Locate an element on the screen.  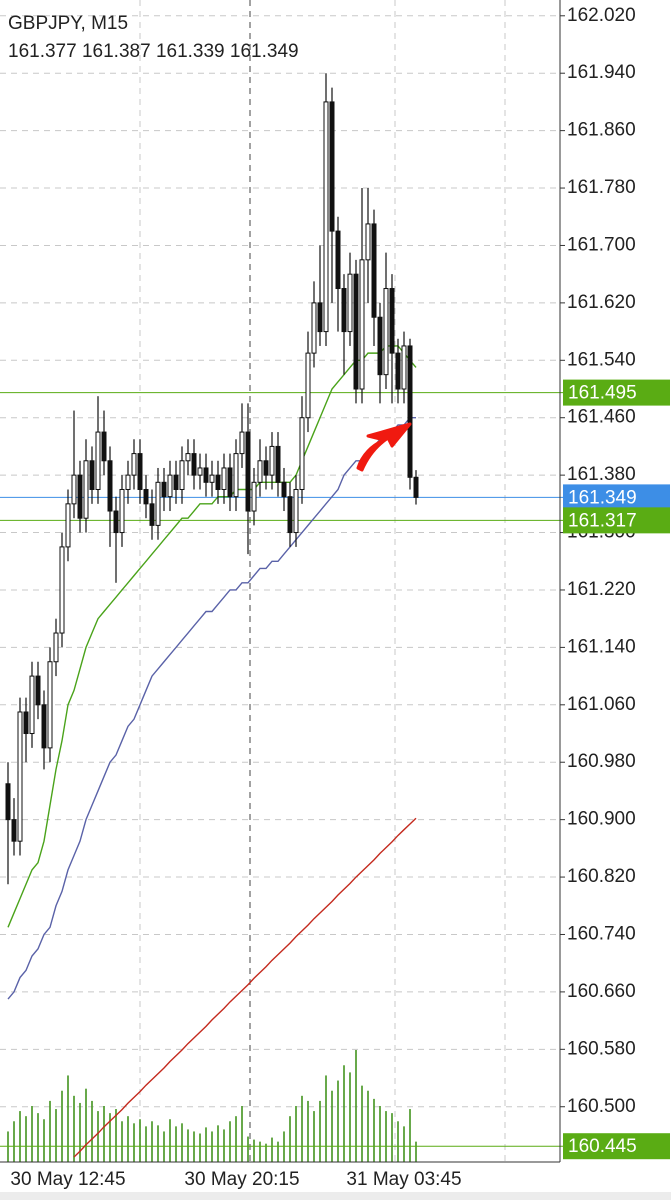
y-tick-label: 162.020 is located at coordinates (601, 15).